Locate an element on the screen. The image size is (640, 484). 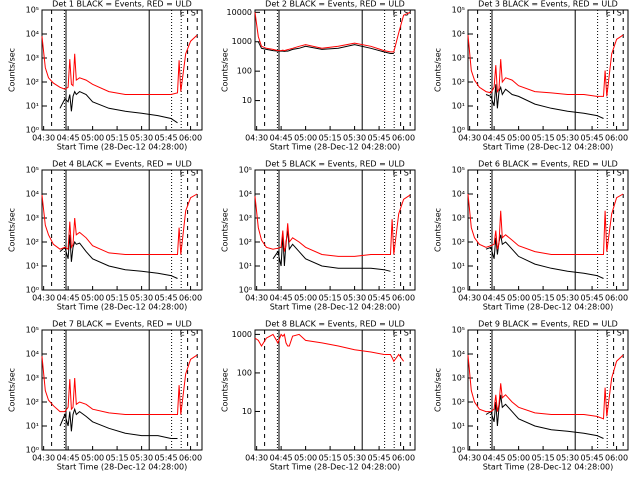
panel-title: Det 9 BLACK = Events, RED = ULD is located at coordinates (548, 324).